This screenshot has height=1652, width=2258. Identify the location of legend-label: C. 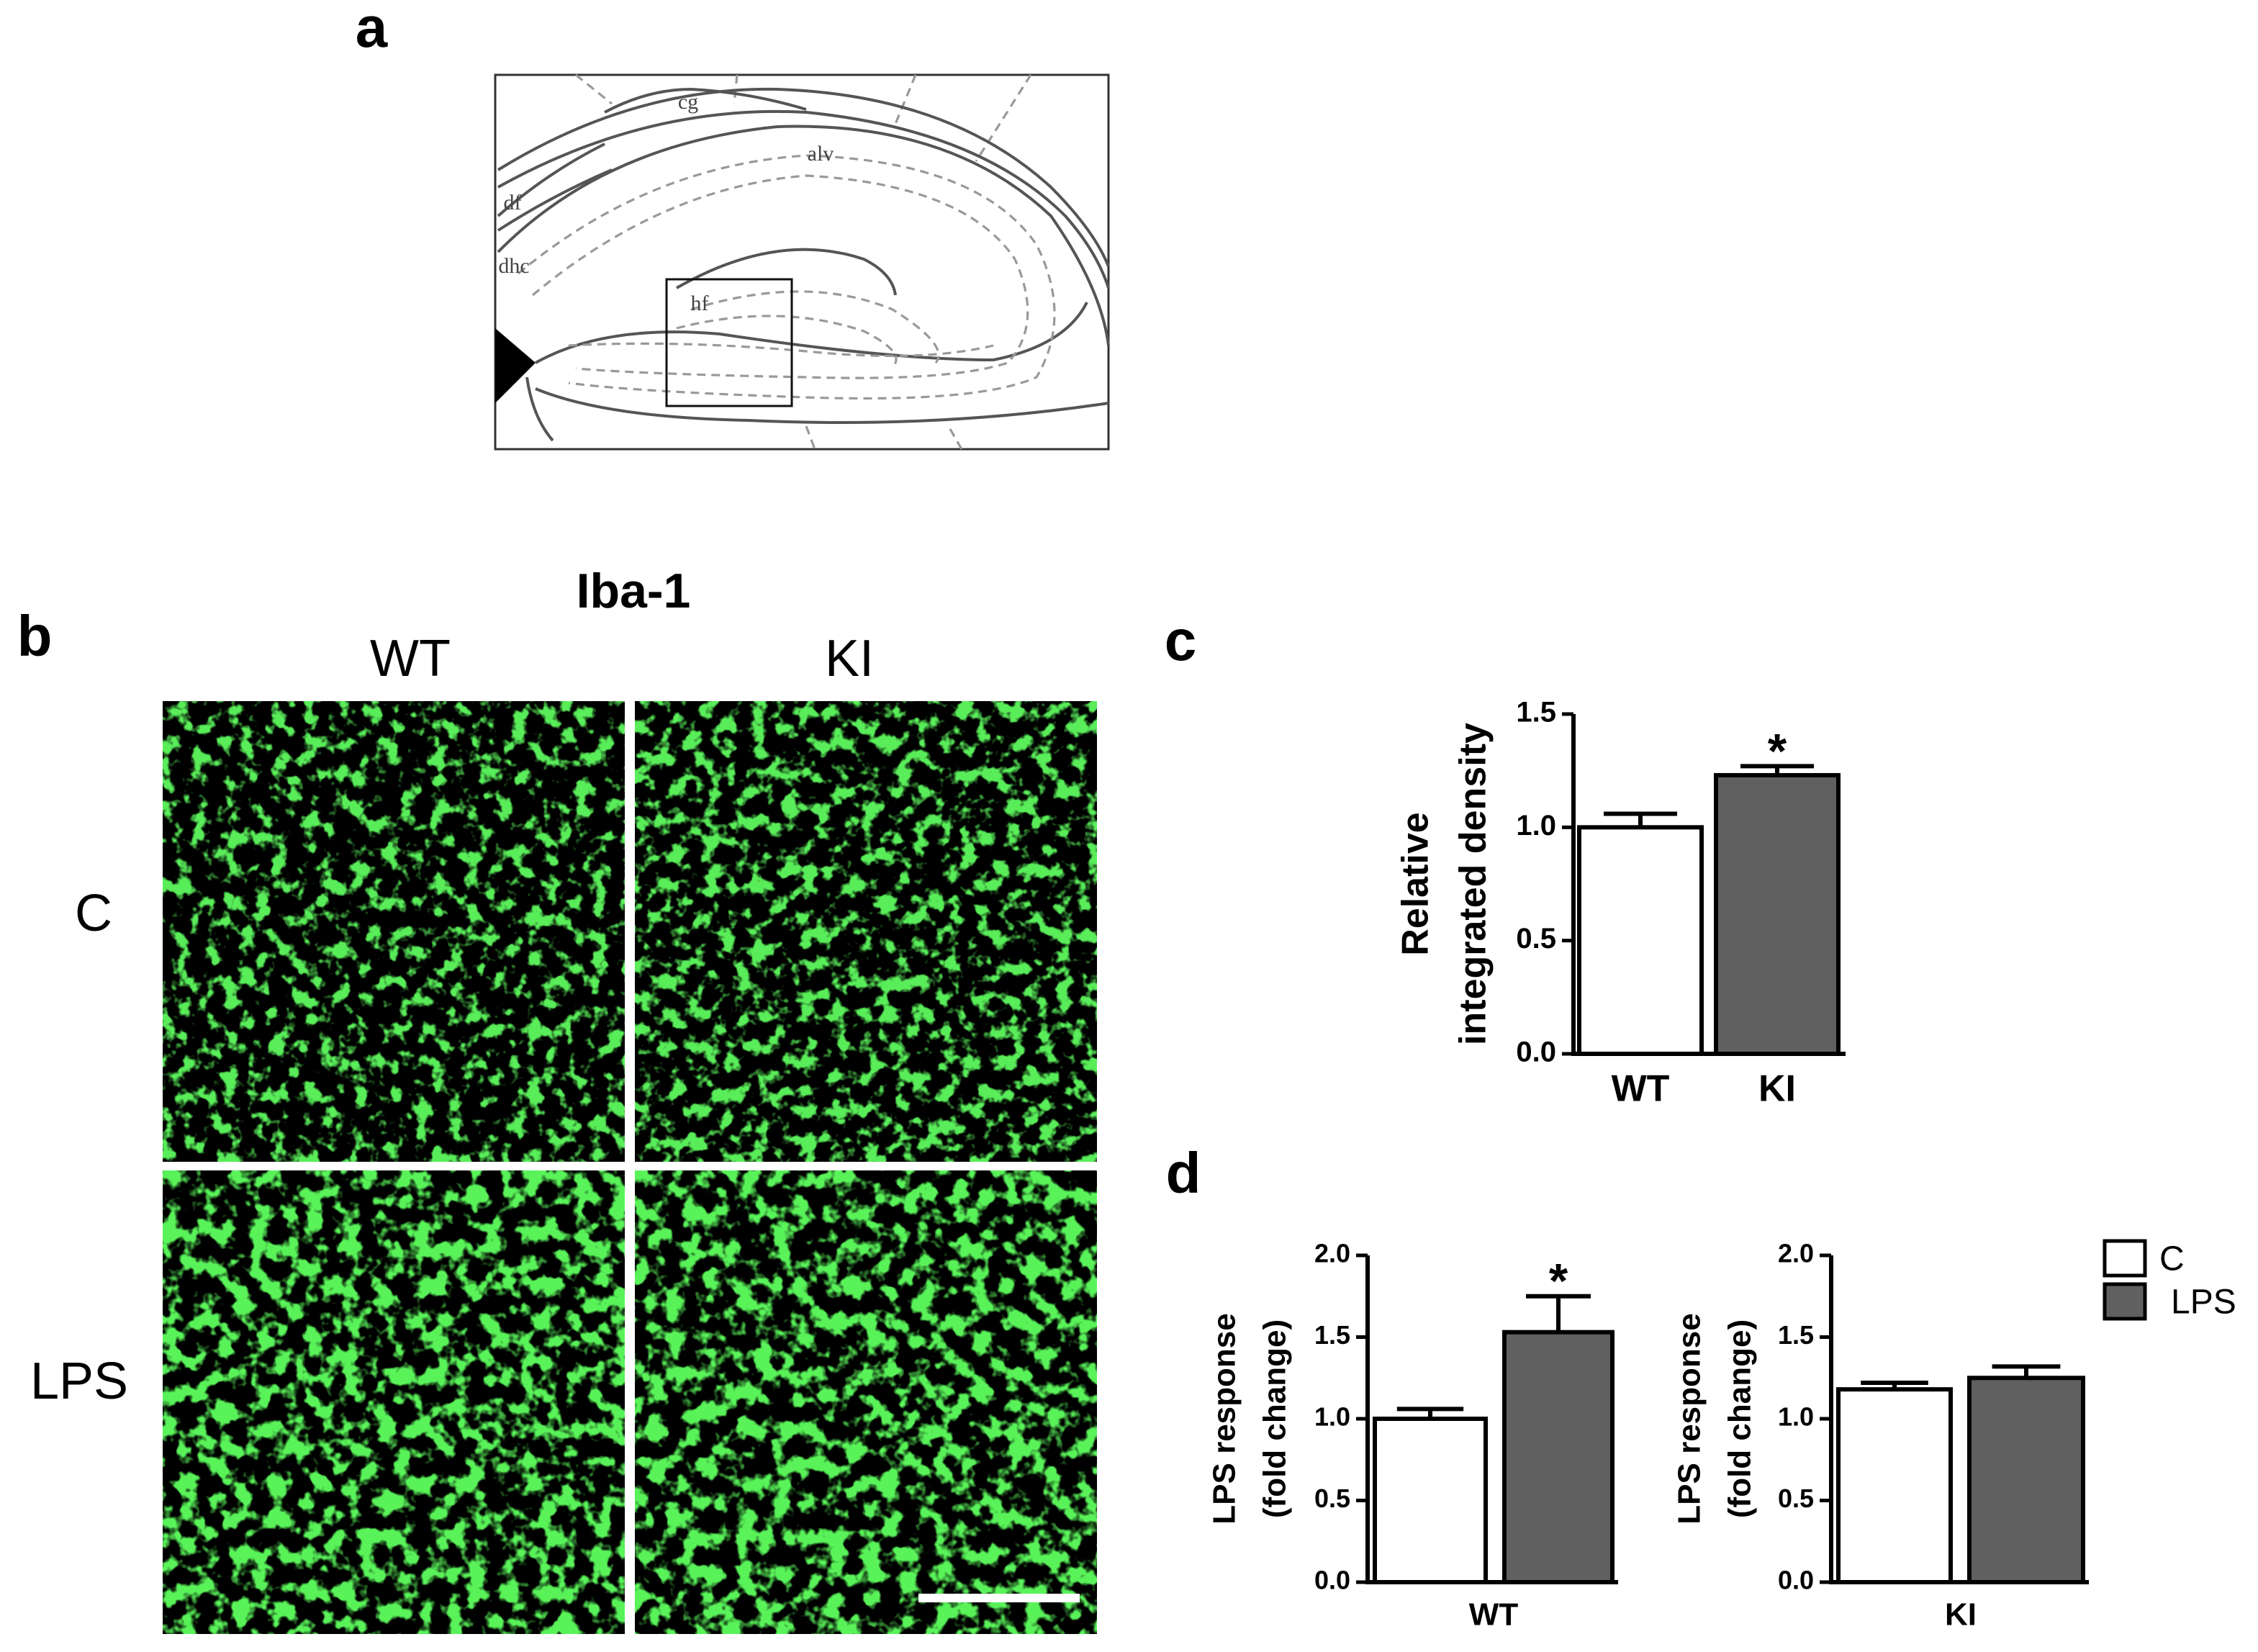
(2172, 1259).